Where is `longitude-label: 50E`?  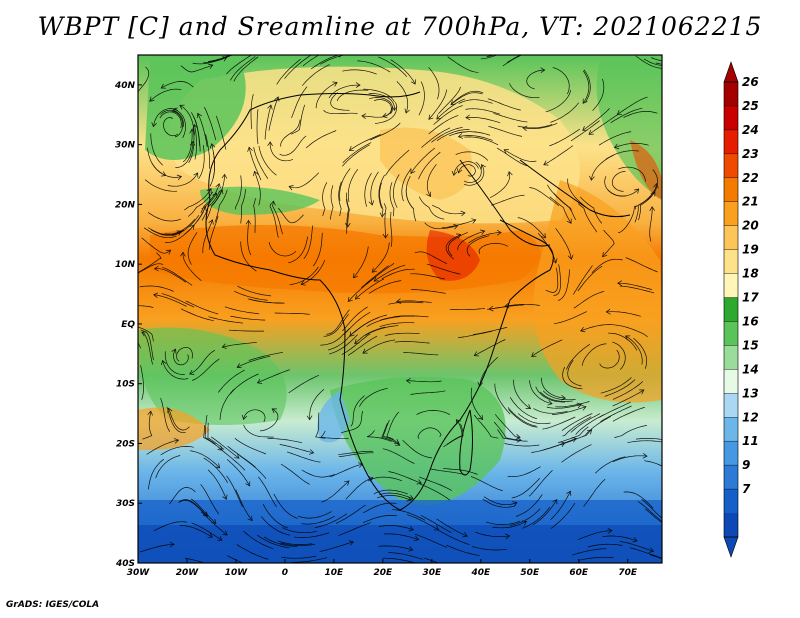 longitude-label: 50E is located at coordinates (530, 573).